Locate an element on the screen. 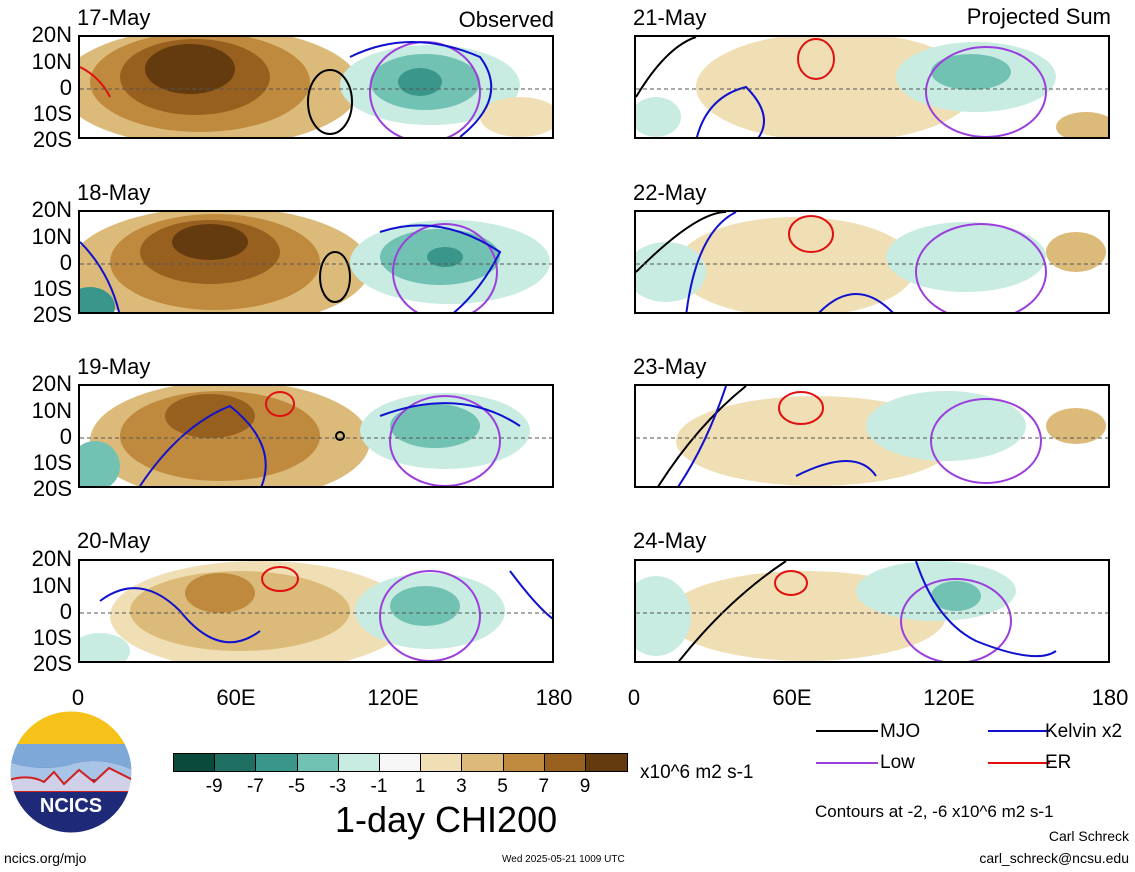 This screenshot has width=1135, height=872. colorbar-tick-label: -5 is located at coordinates (297, 786).